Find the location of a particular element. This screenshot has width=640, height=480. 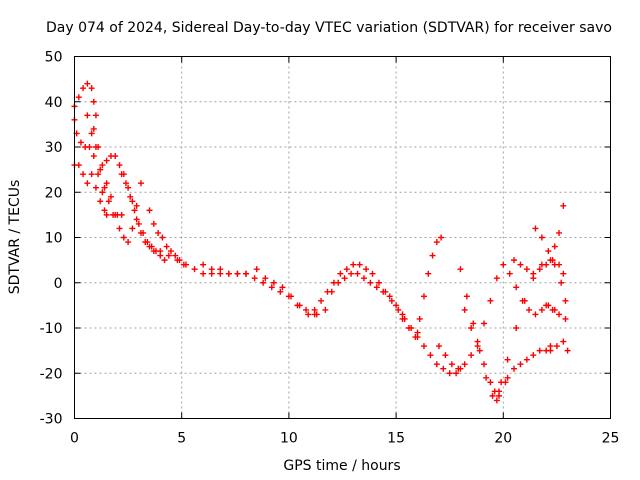

x-tick-label: 20 is located at coordinates (503, 439).